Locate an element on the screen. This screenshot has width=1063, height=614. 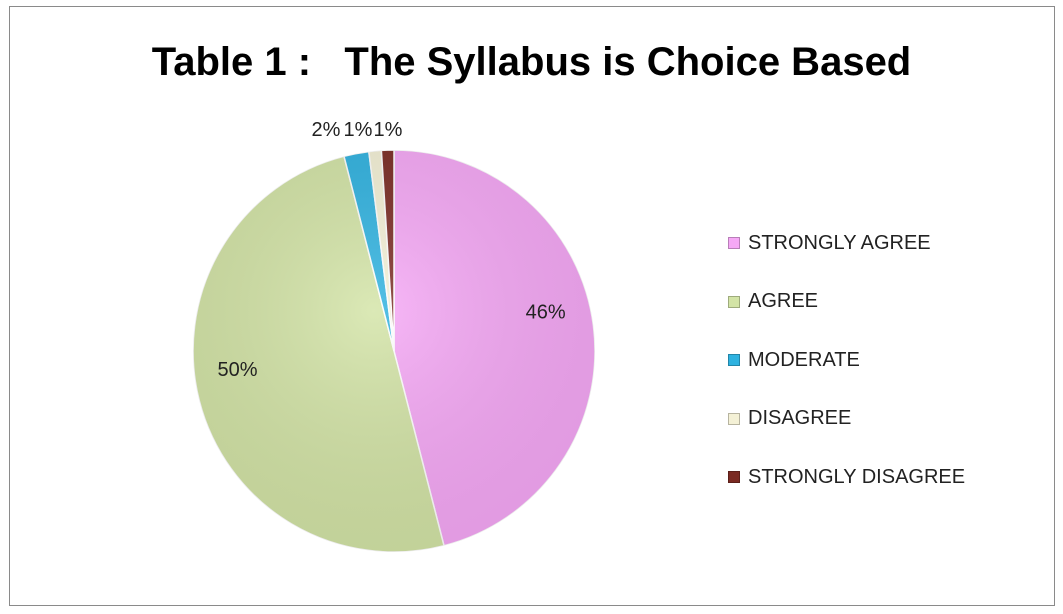
legend-item-agree: AGREE is located at coordinates (846, 302).